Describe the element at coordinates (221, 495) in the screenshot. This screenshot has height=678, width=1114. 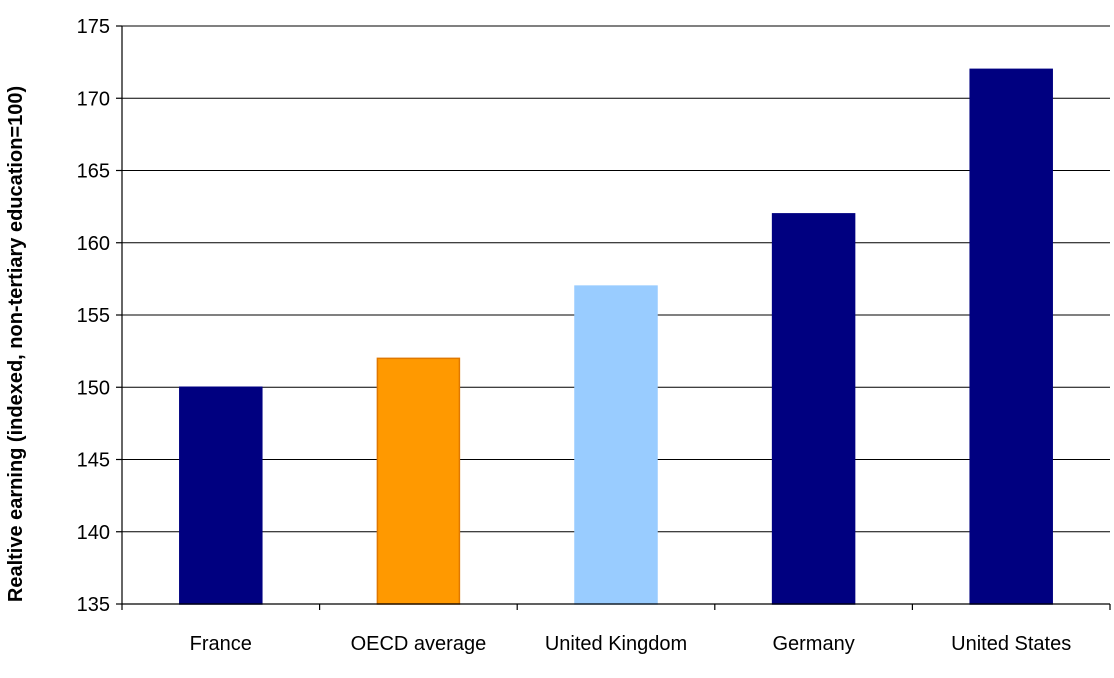
I see `bar-france` at that location.